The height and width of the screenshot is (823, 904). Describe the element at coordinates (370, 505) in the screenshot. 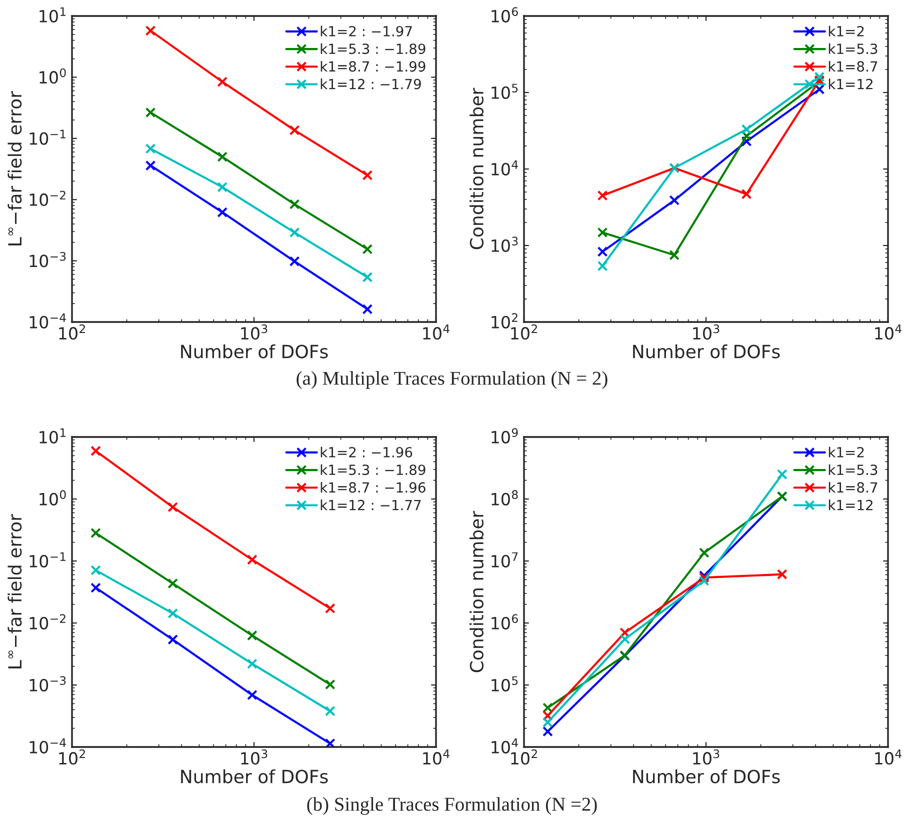

I see `legend-label: k1=12 : −1.77` at that location.